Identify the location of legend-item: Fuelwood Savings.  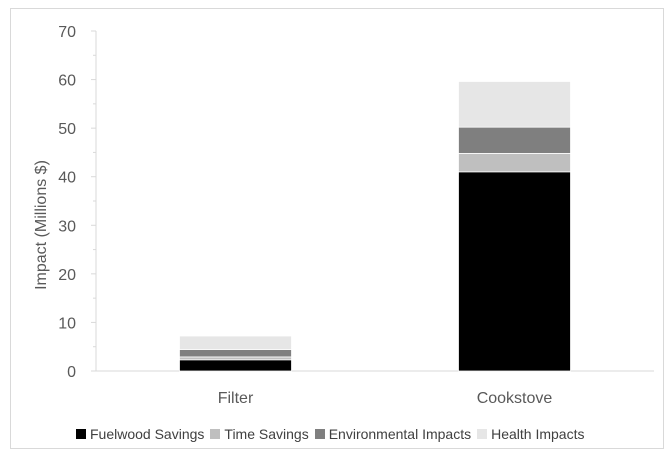
(140, 434).